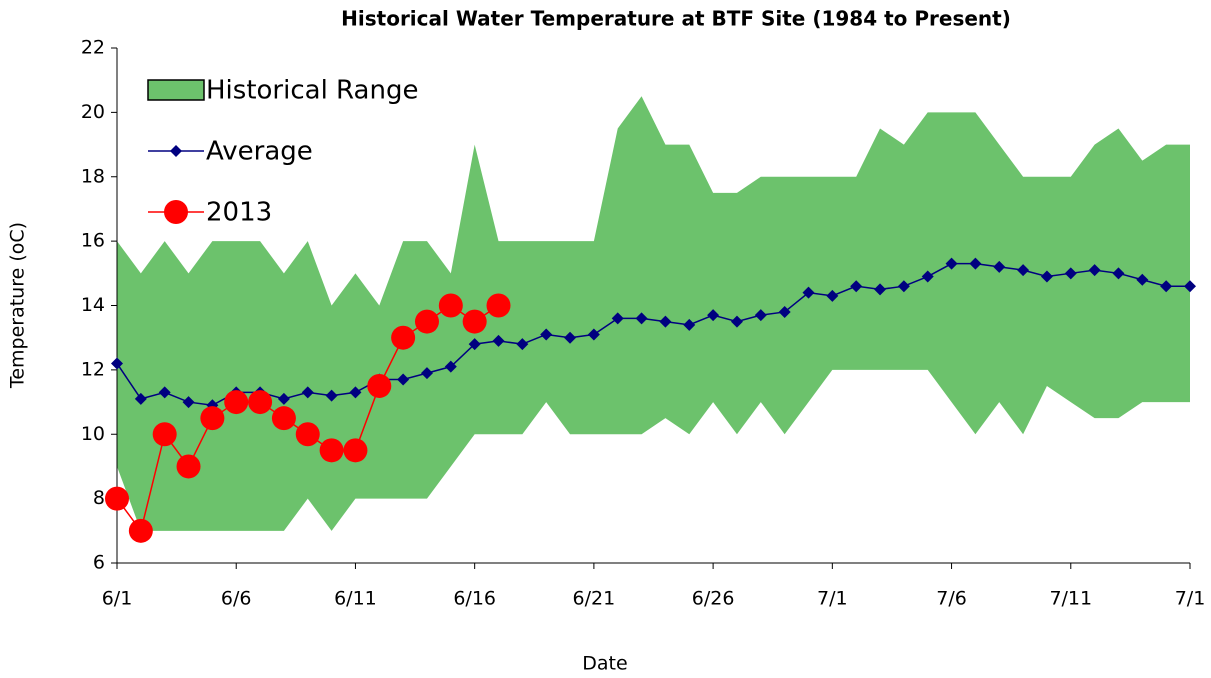 The height and width of the screenshot is (678, 1211). What do you see at coordinates (474, 599) in the screenshot?
I see `x-tick-label: 6/16` at bounding box center [474, 599].